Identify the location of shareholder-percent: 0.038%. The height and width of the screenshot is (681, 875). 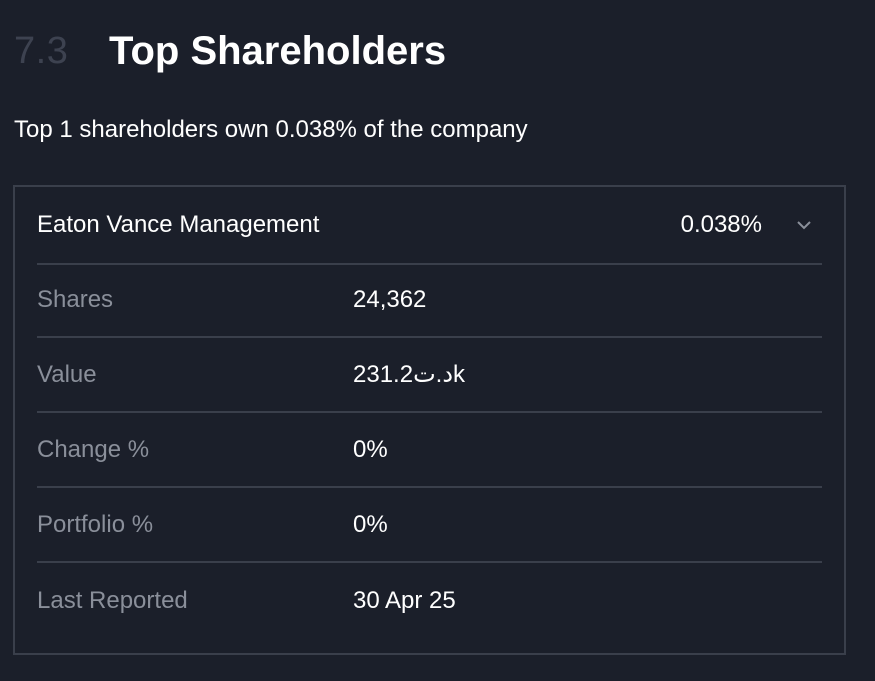
(721, 224).